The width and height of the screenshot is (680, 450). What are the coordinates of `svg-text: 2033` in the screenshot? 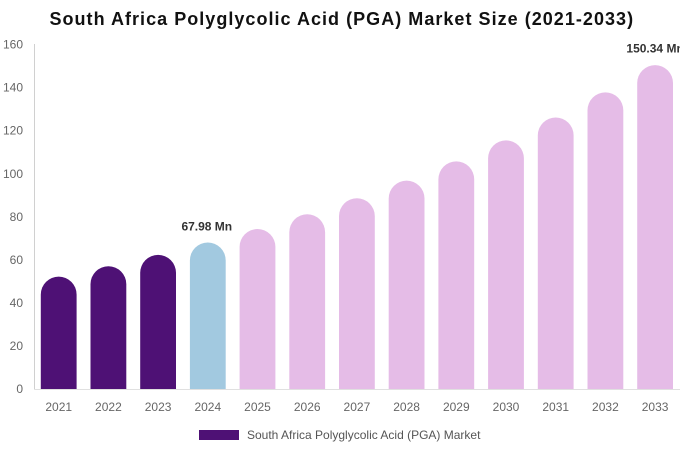 It's located at (655, 407).